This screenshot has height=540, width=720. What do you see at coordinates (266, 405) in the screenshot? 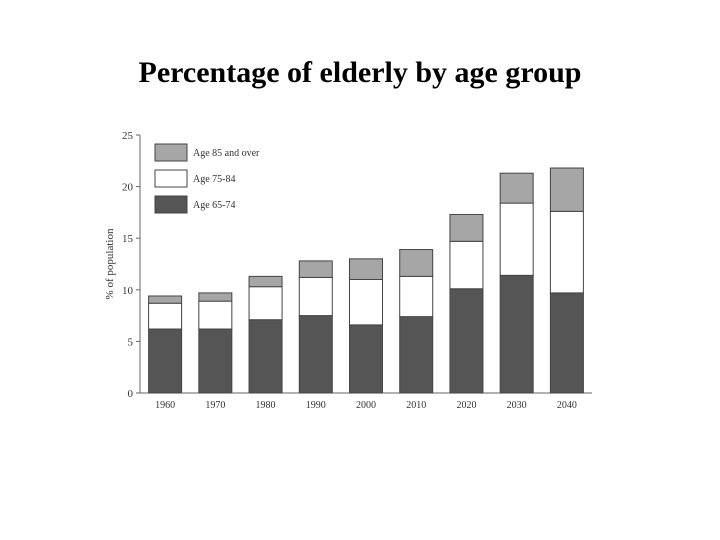
I see `x-tick-label: 1980` at bounding box center [266, 405].